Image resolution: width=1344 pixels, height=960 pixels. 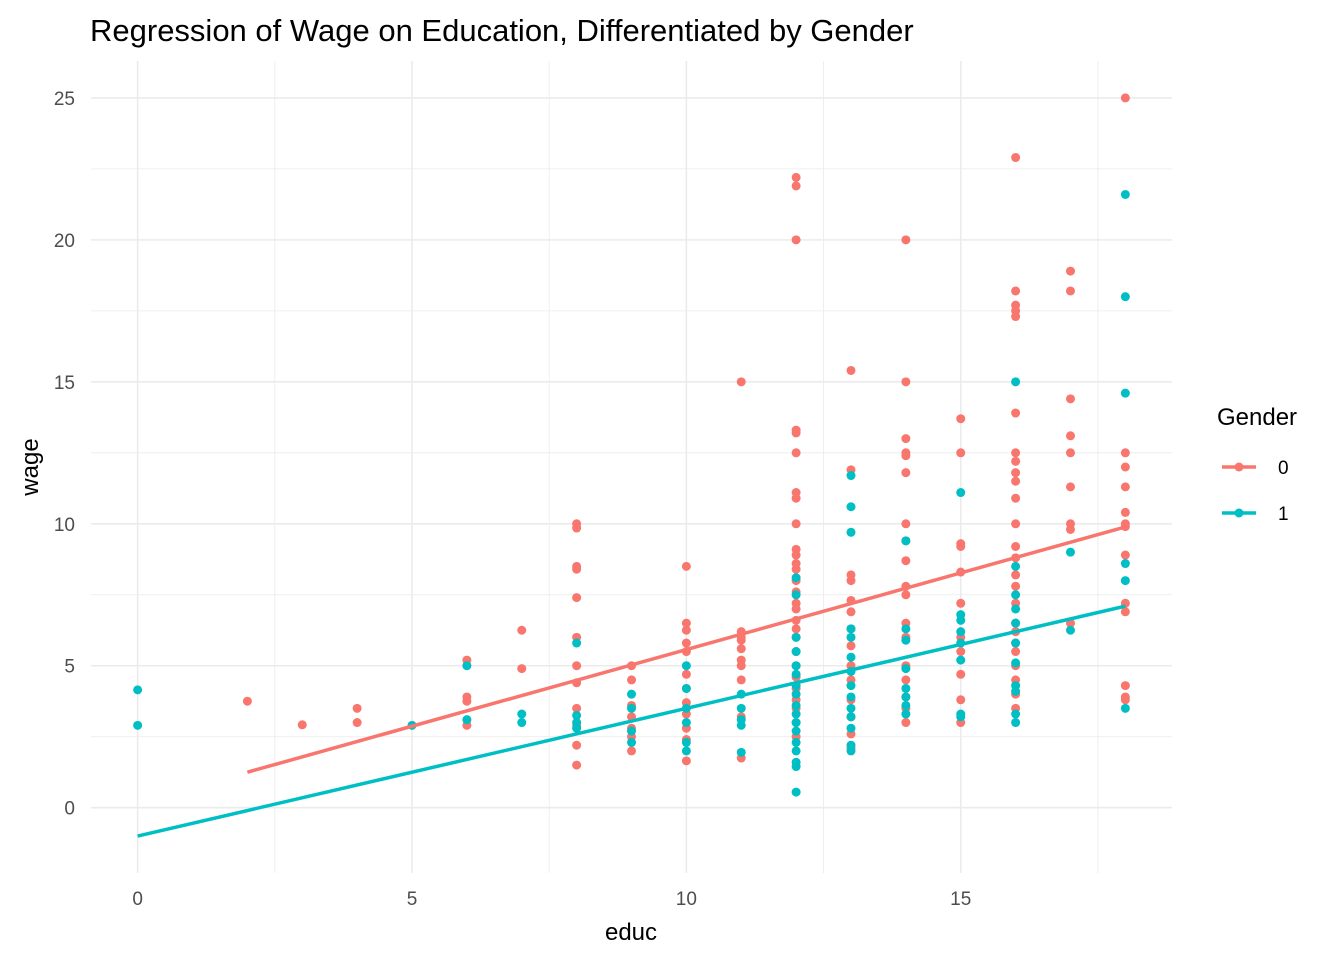 What do you see at coordinates (960, 899) in the screenshot?
I see `x-tick-label: 15` at bounding box center [960, 899].